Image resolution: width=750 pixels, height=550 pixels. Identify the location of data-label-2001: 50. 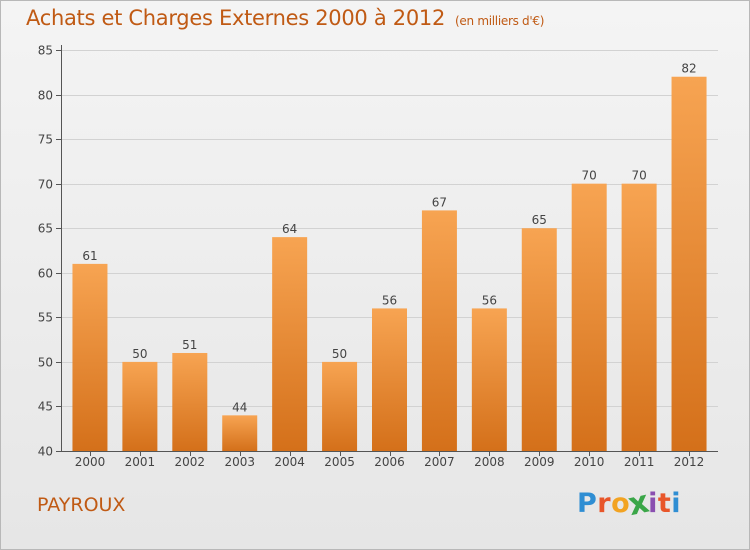
(139, 354).